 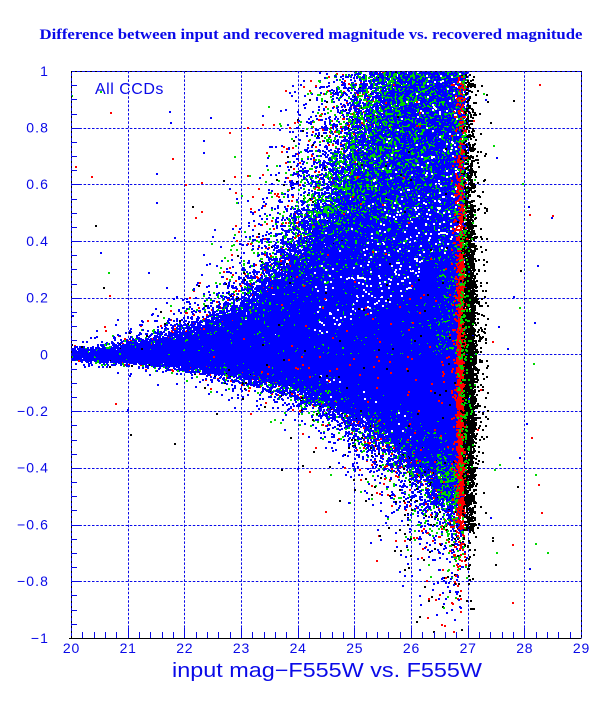 What do you see at coordinates (411, 648) in the screenshot?
I see `svg-text: 26` at bounding box center [411, 648].